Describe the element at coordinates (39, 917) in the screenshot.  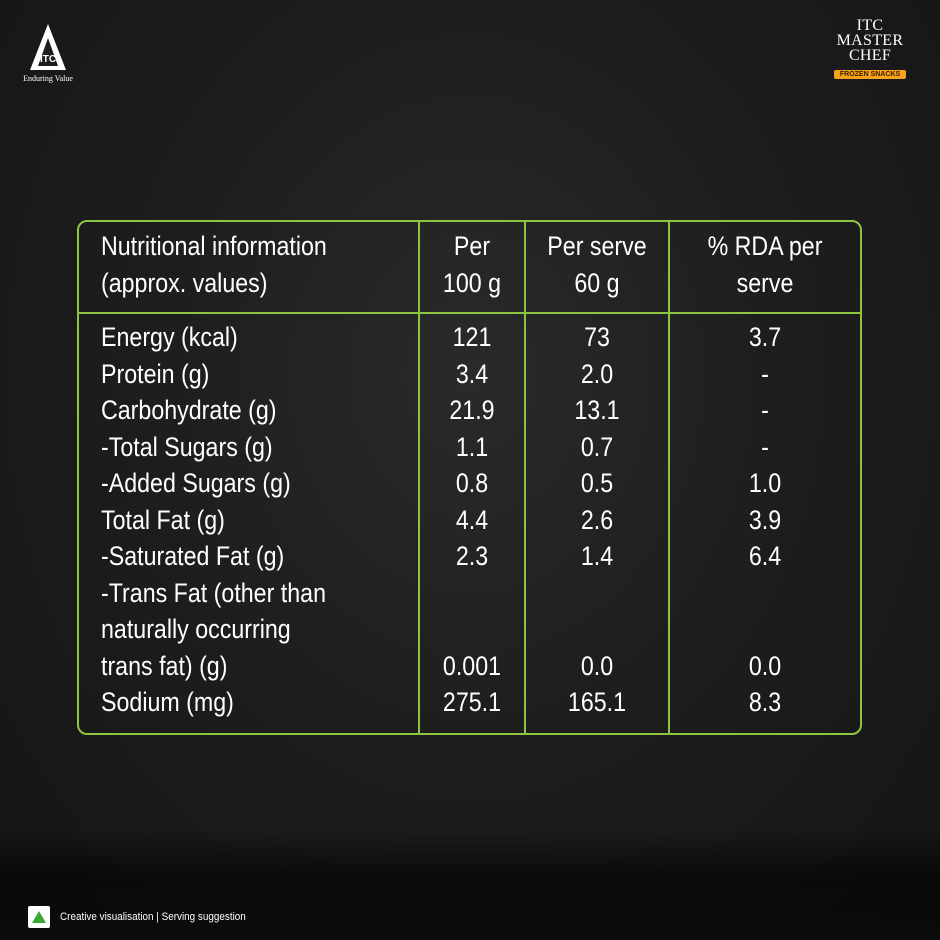
I see `vegetarian-mark-icon` at that location.